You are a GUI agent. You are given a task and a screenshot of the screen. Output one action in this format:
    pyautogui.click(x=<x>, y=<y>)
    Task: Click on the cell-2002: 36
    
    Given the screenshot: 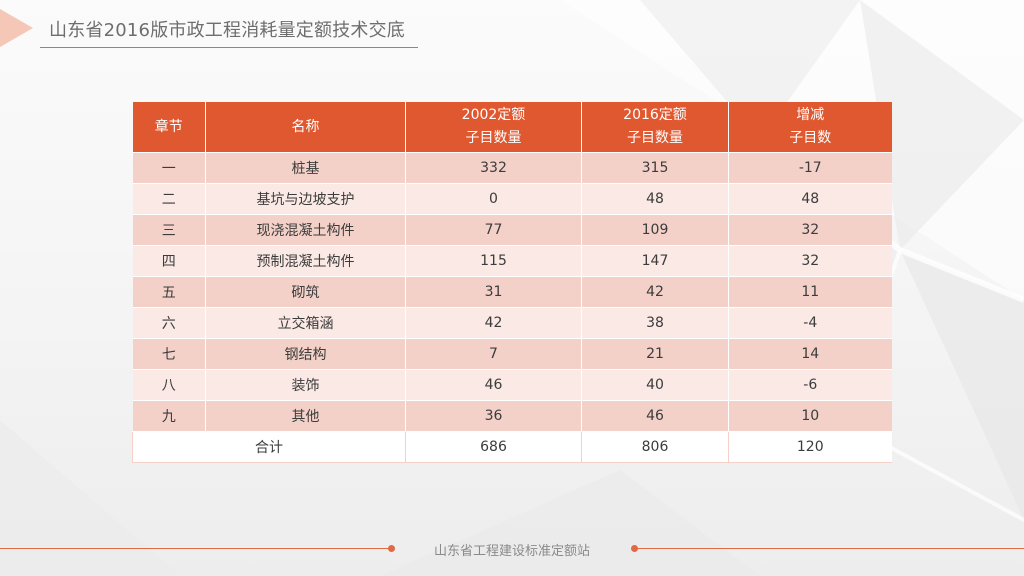 What is the action you would take?
    pyautogui.click(x=493, y=416)
    